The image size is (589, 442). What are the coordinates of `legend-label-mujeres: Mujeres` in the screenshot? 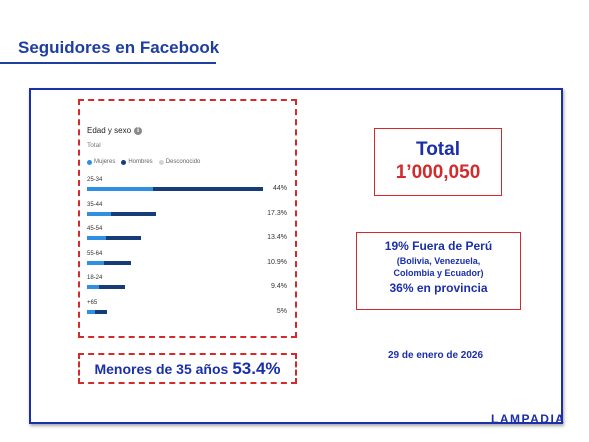 It's located at (105, 162).